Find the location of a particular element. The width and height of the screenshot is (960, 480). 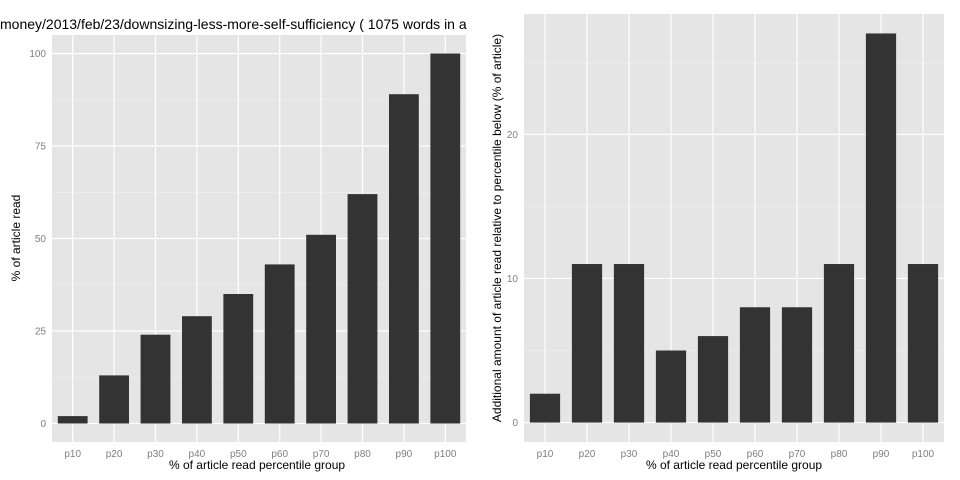

y-tick-label: 25 is located at coordinates (41, 332).